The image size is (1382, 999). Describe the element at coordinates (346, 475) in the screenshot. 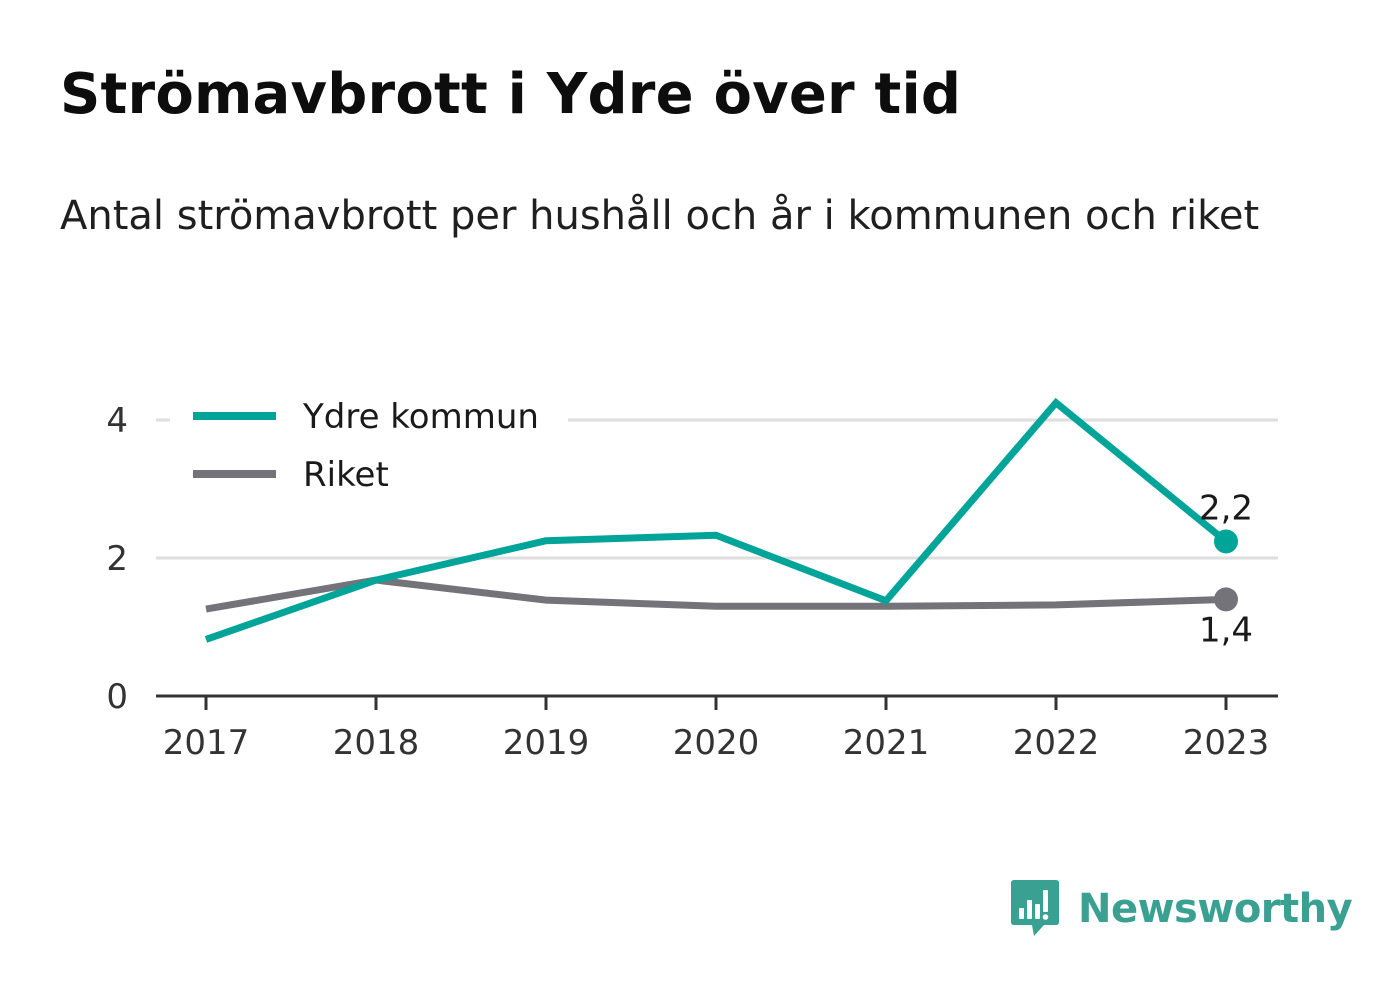

I see `legend-label-riket: Riket` at that location.